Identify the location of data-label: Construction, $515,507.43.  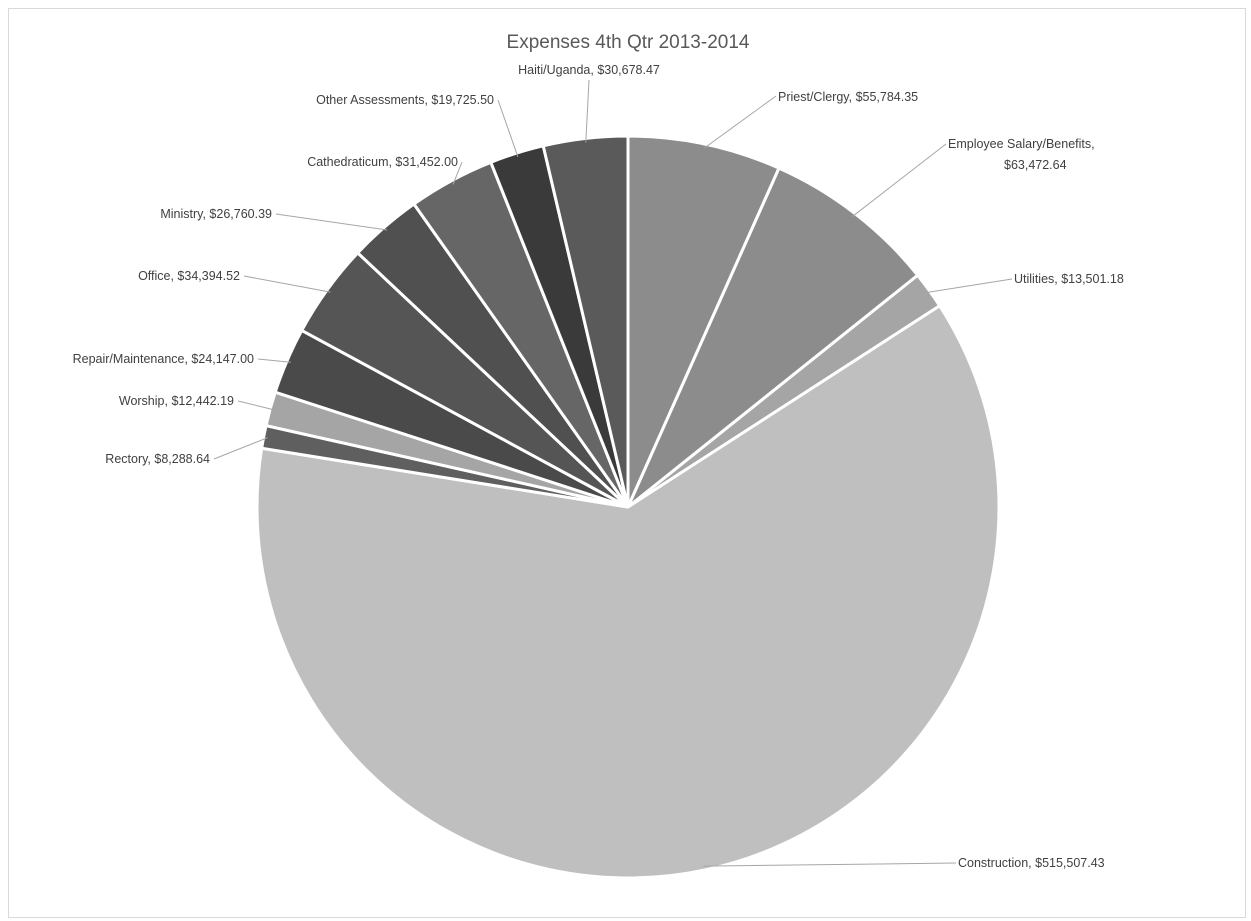
(1031, 863).